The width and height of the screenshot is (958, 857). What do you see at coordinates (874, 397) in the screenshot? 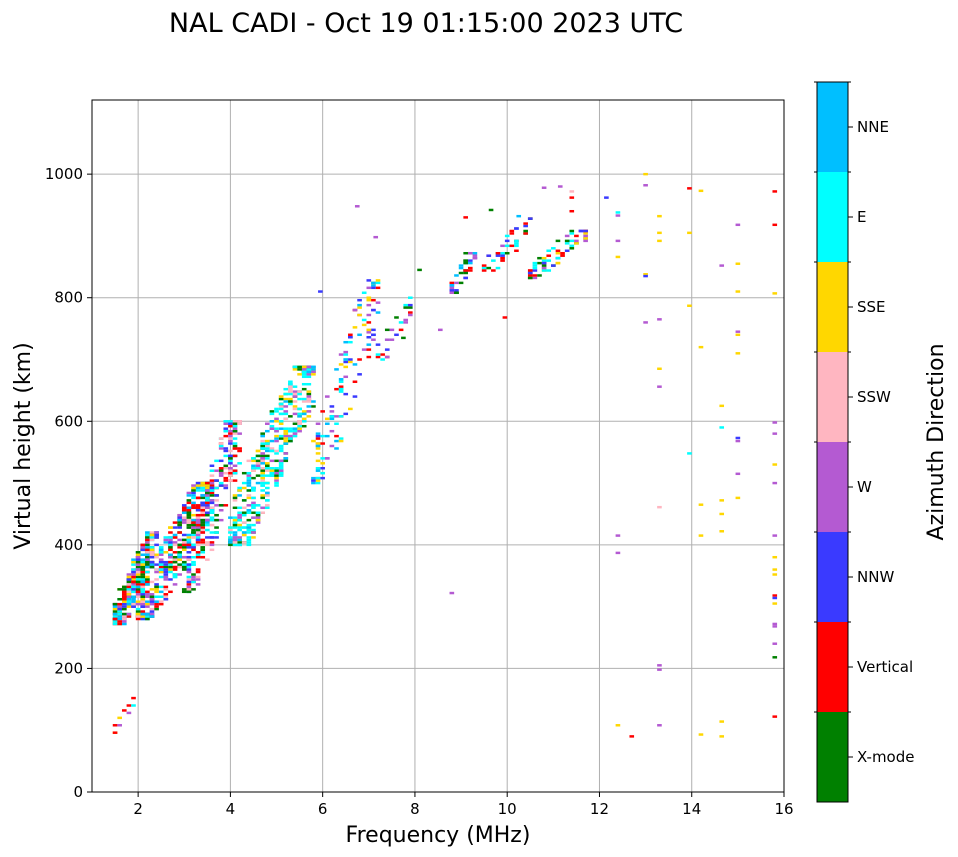
I see `colorbar-tick-label: SSW` at bounding box center [874, 397].